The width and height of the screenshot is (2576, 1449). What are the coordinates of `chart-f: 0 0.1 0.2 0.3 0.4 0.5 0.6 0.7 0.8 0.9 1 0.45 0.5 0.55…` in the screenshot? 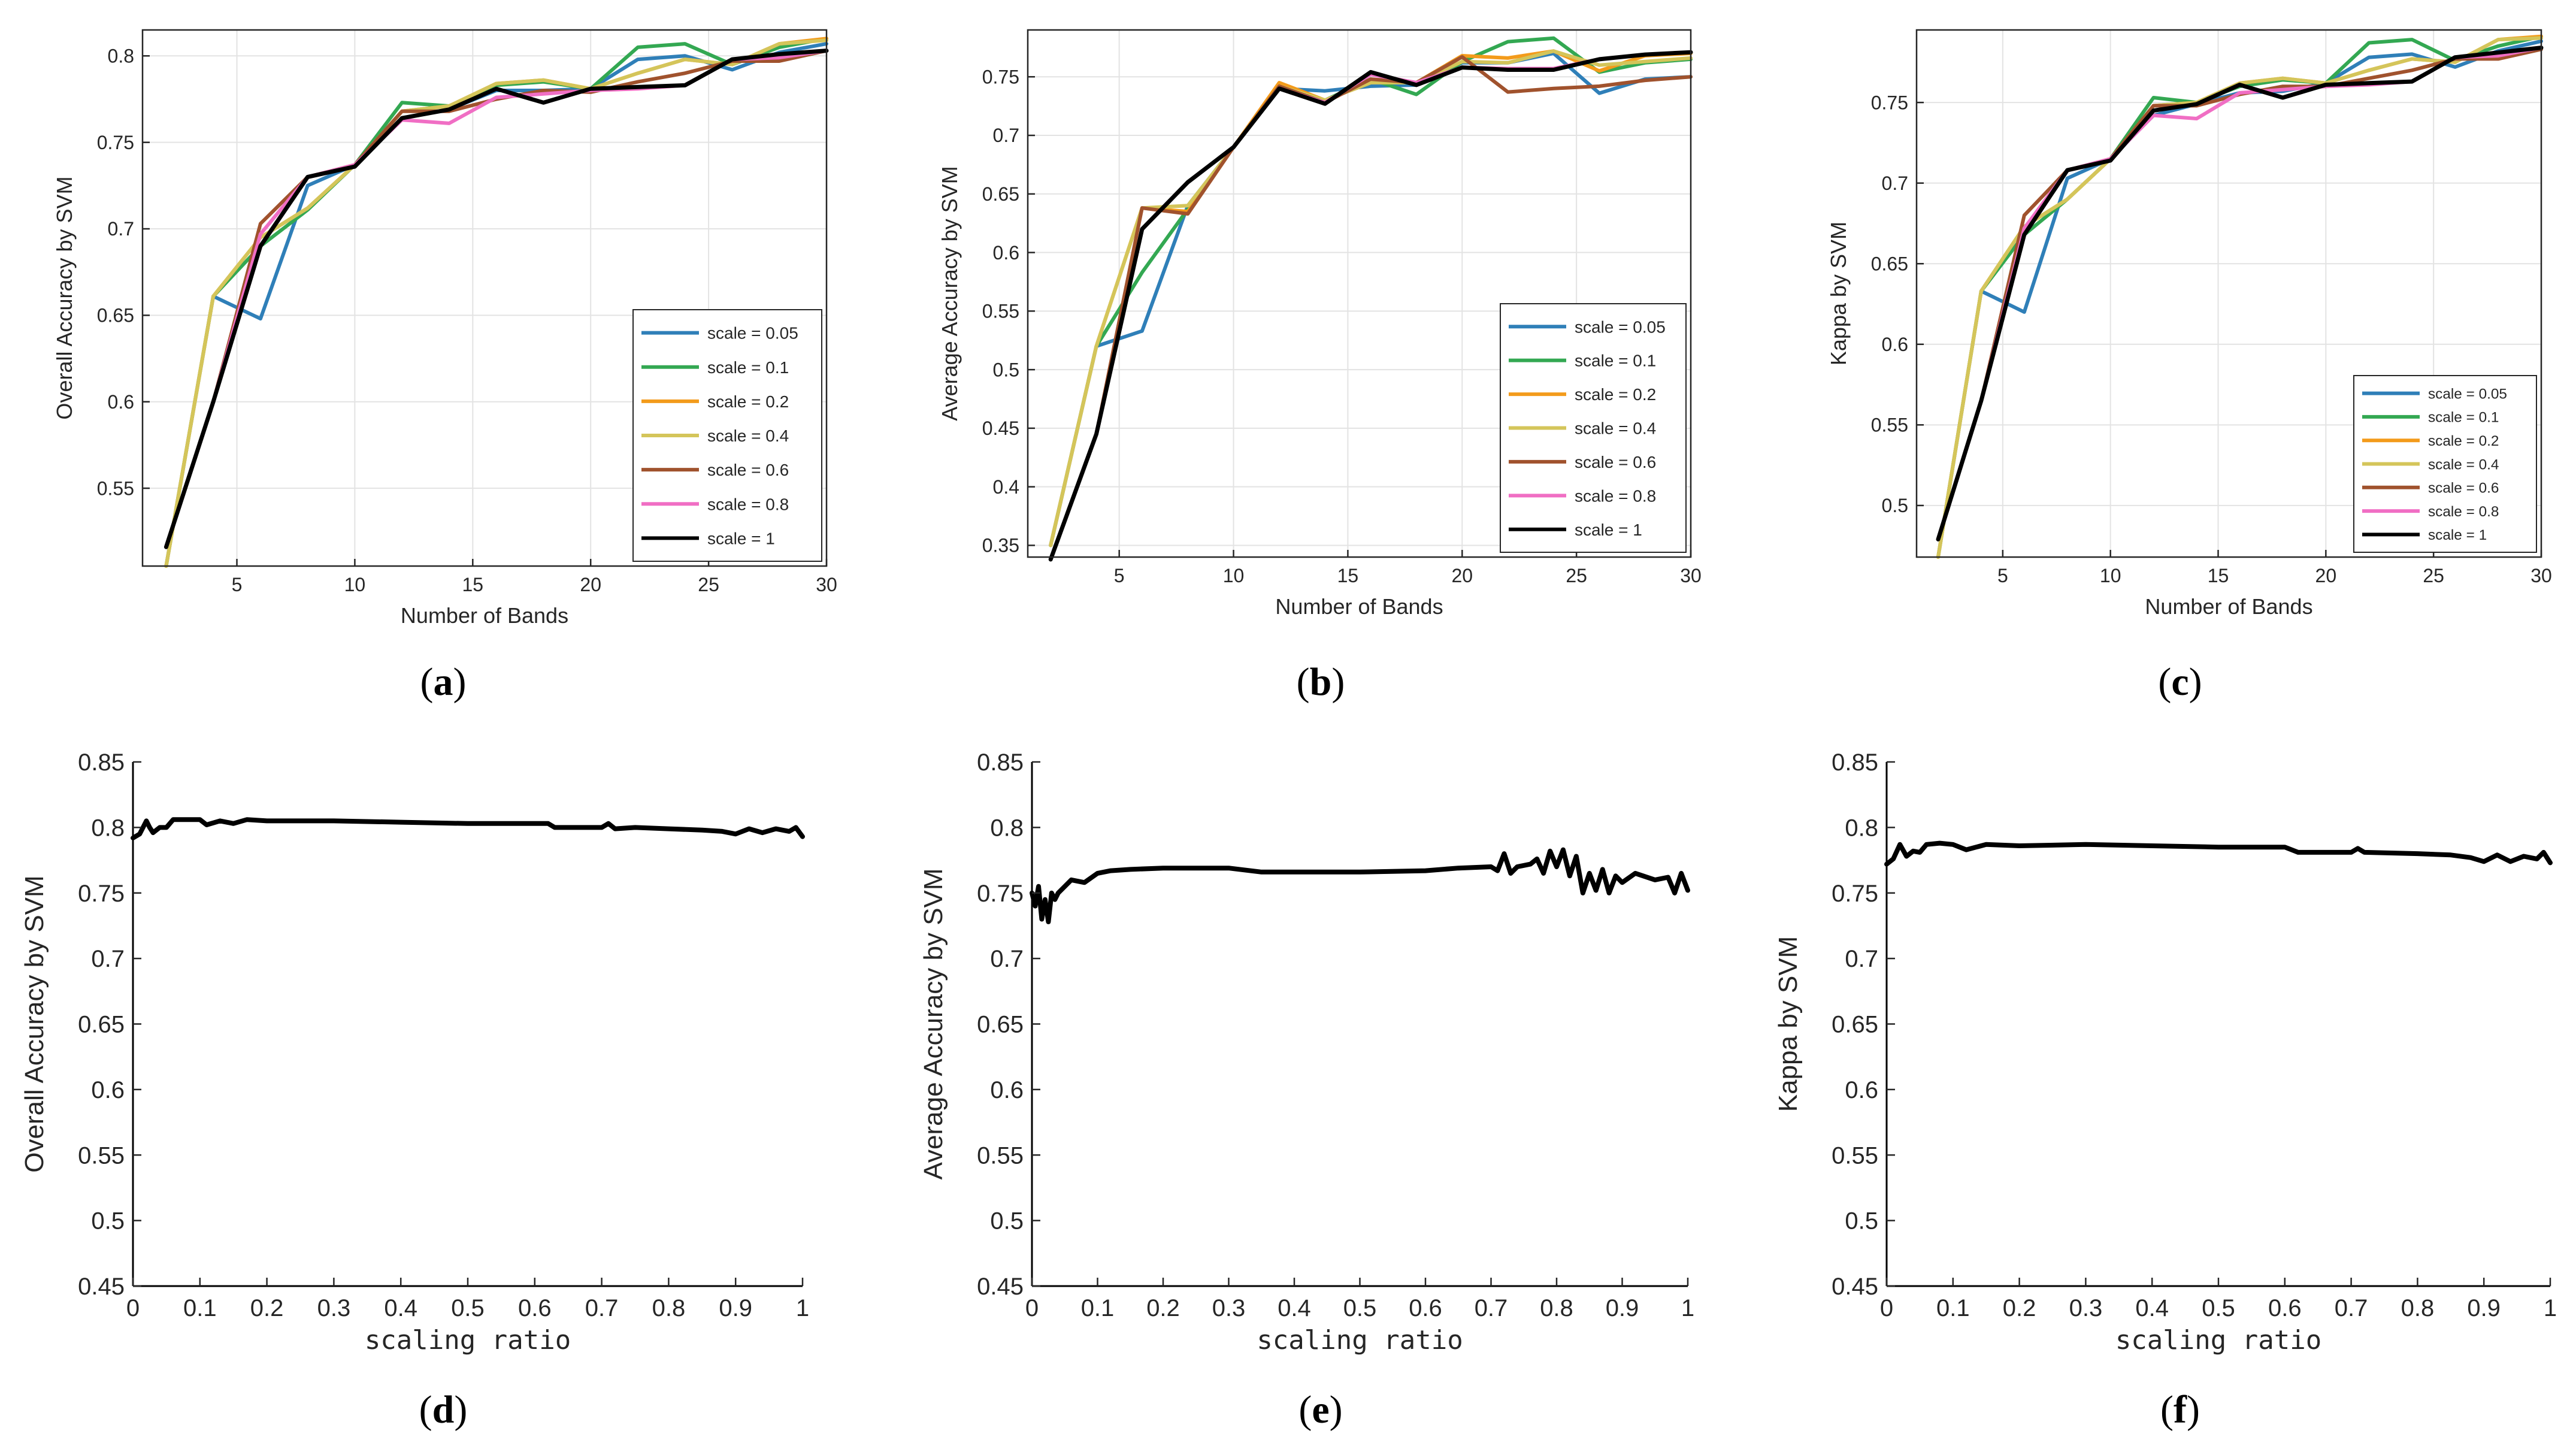 It's located at (2165, 1053).